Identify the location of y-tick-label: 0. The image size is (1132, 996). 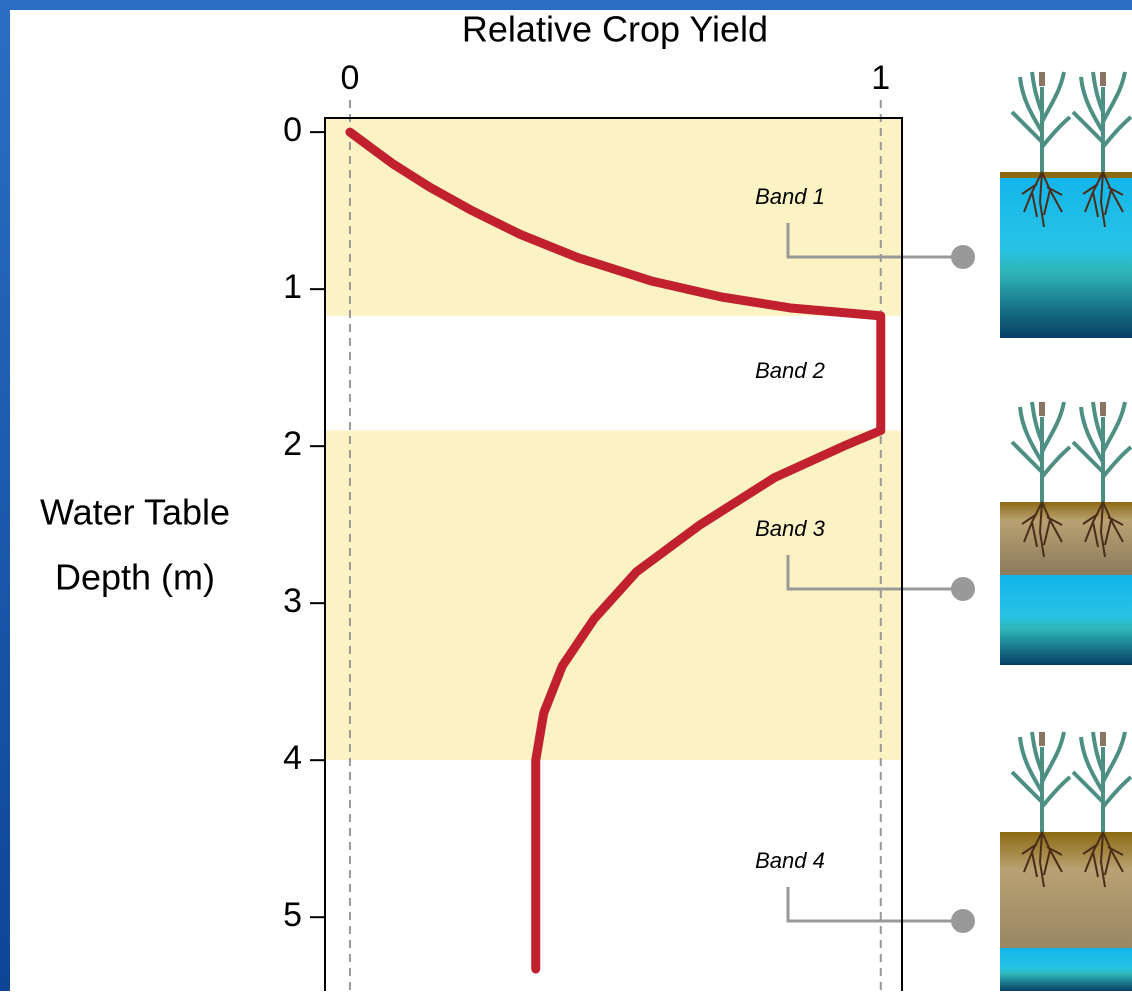
(292, 130).